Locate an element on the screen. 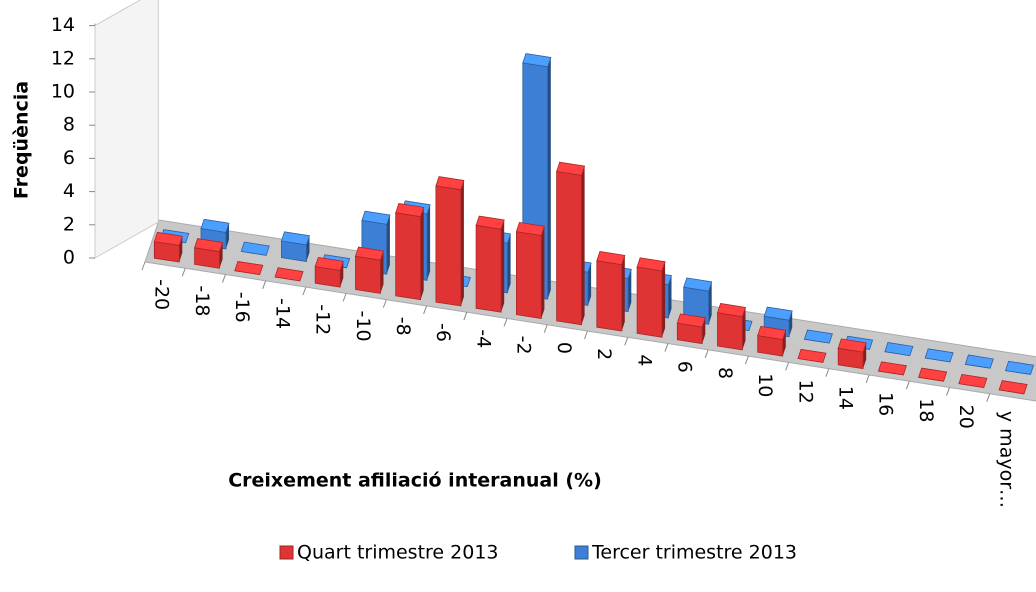  x-tick-label: -2 is located at coordinates (524, 345).